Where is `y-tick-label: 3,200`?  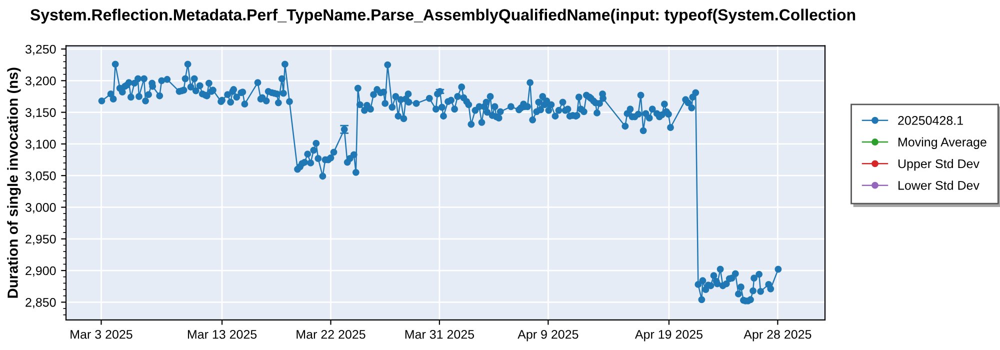 y-tick-label: 3,200 is located at coordinates (40, 81).